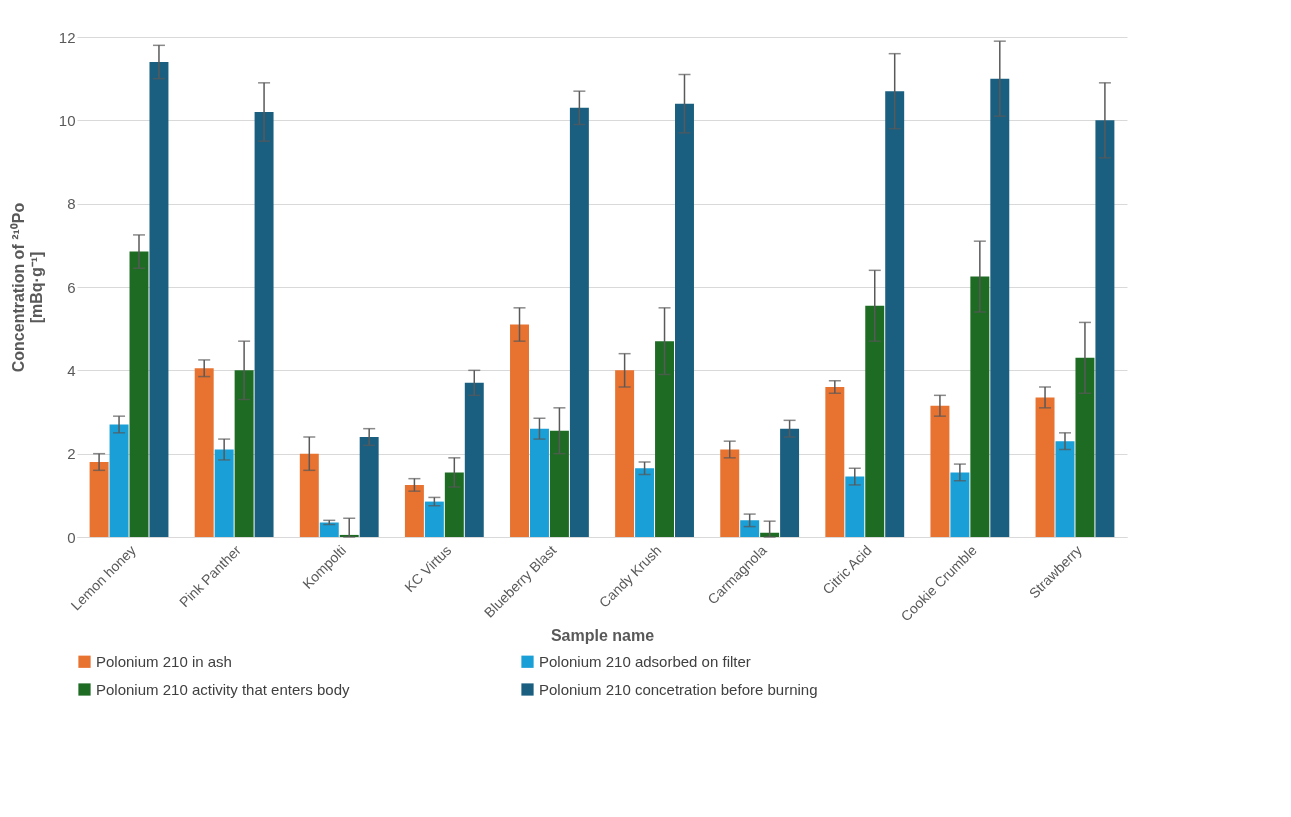 Image resolution: width=1291 pixels, height=817 pixels. What do you see at coordinates (678, 689) in the screenshot?
I see `legend-label: Polonium 210 concetration before burning` at bounding box center [678, 689].